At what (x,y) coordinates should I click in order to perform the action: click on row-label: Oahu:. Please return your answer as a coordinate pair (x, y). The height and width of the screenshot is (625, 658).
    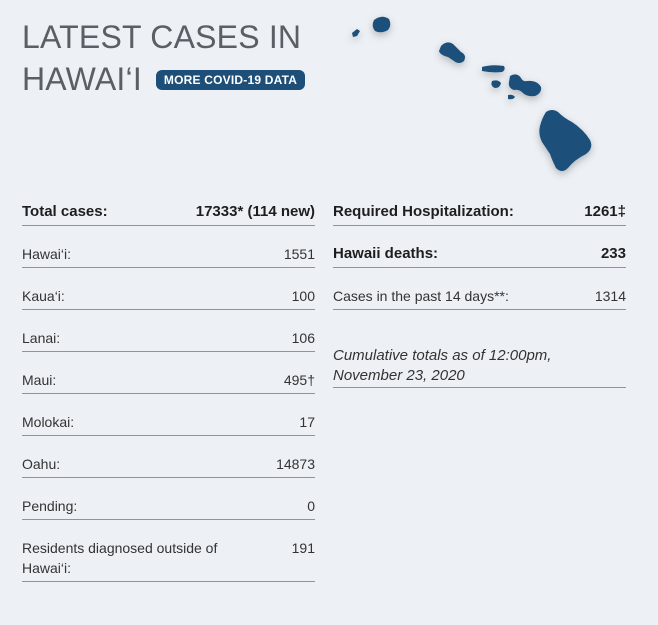
    Looking at the image, I should click on (41, 464).